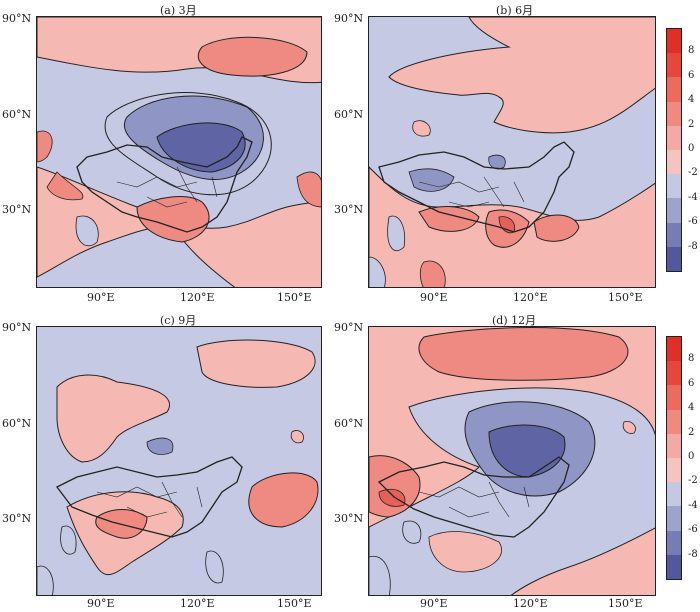  What do you see at coordinates (178, 10) in the screenshot?
I see `panel-title: (a) 3月` at bounding box center [178, 10].